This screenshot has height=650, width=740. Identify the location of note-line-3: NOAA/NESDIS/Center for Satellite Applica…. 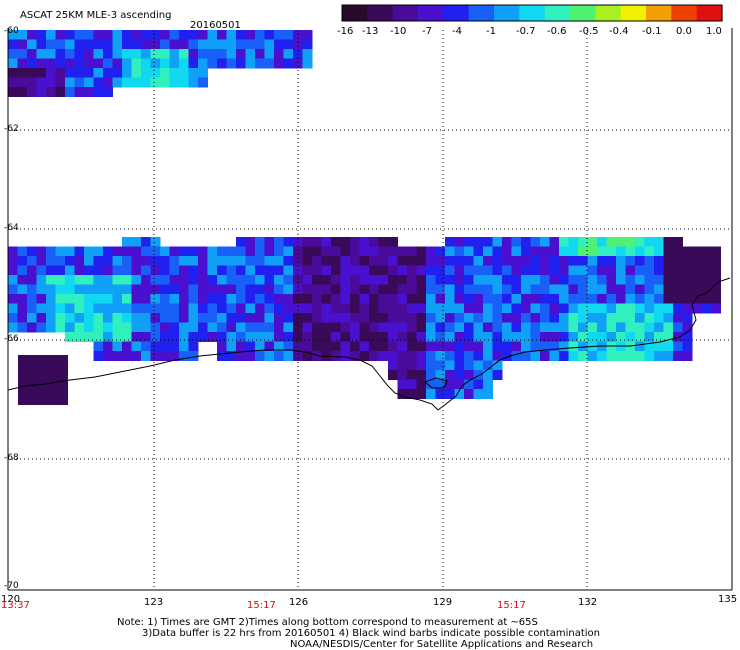
(442, 644).